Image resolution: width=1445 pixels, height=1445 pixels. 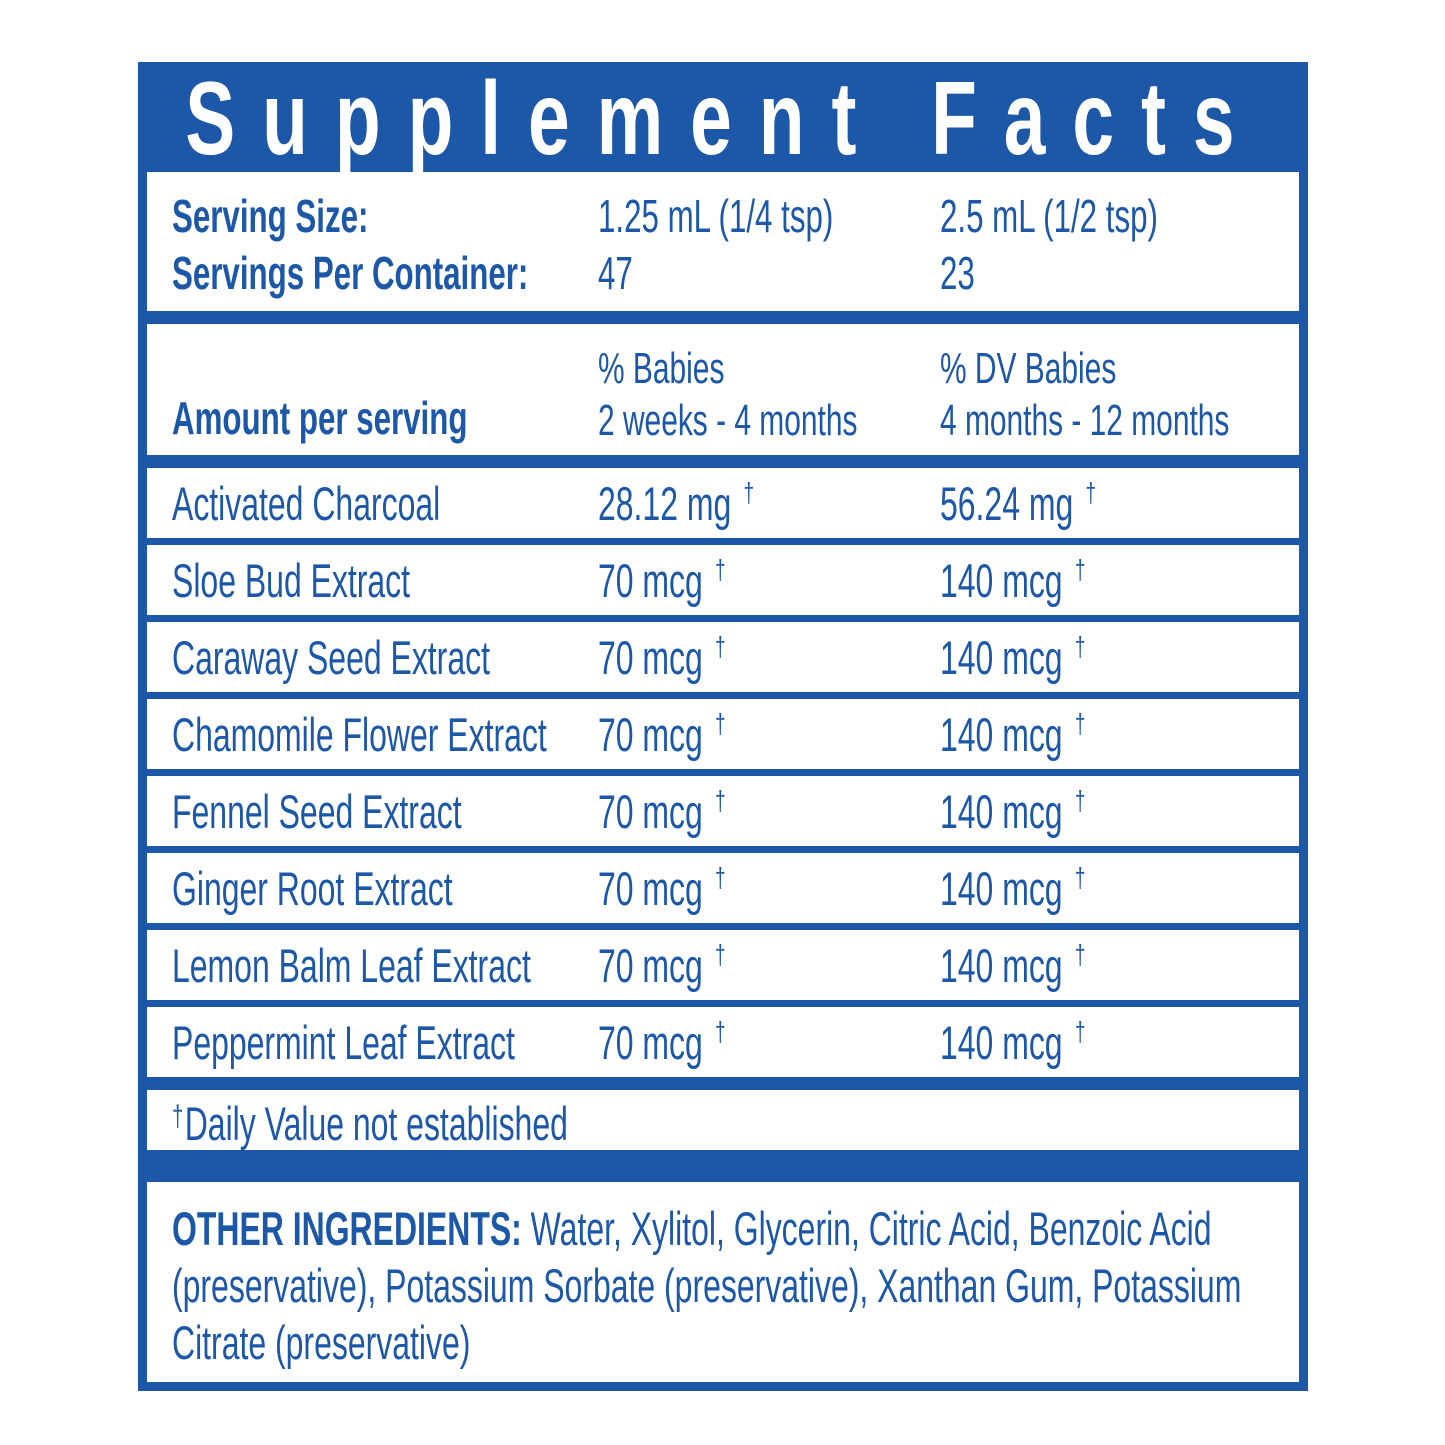 I want to click on table-row: Ginger Root Extract 70 mcg † 140 mcg †, so click(x=723, y=891).